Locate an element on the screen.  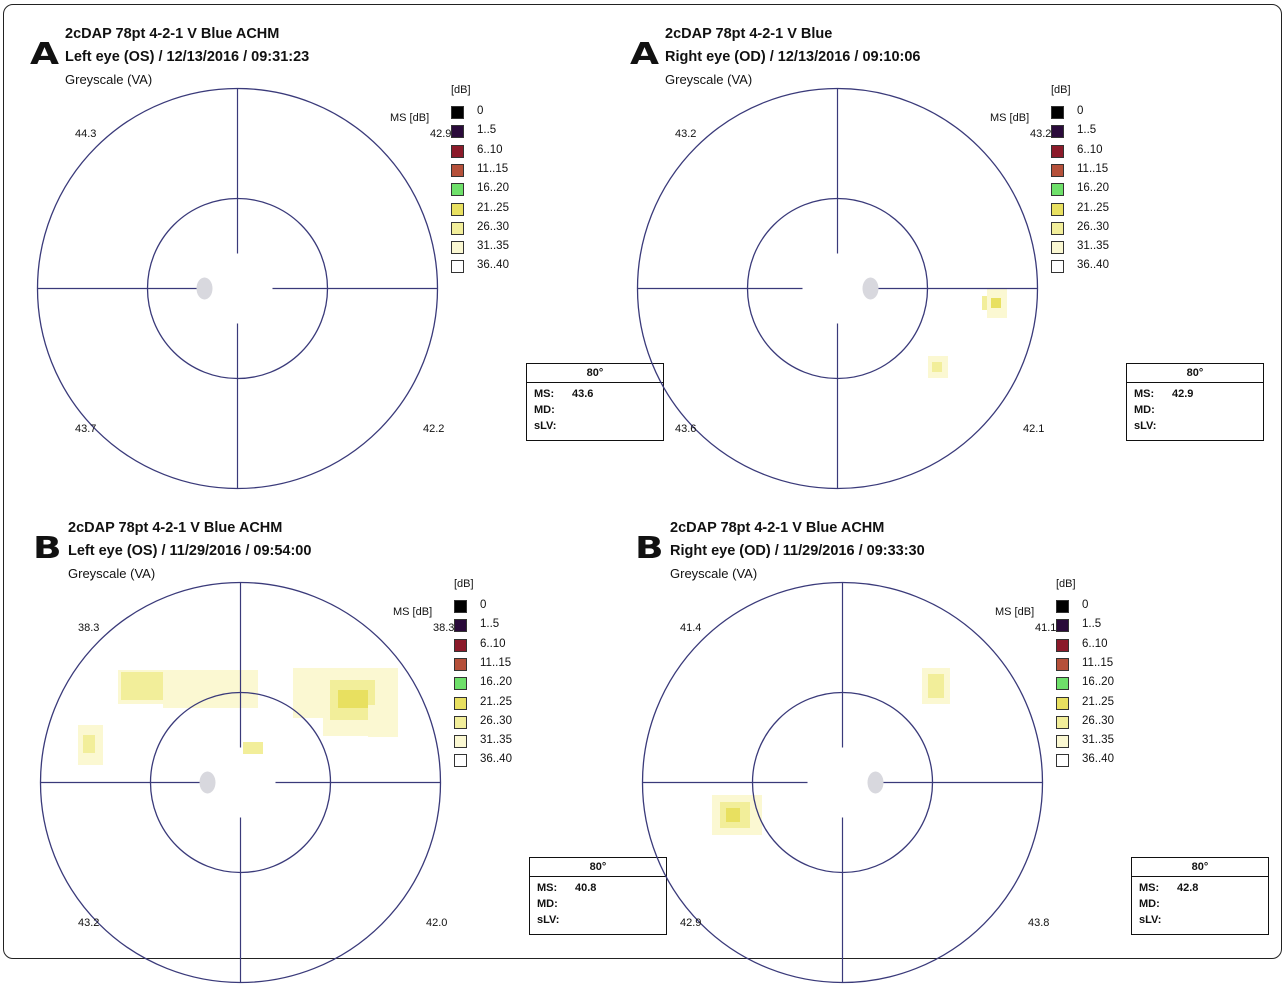
defect-regions is located at coordinates (831, 751).